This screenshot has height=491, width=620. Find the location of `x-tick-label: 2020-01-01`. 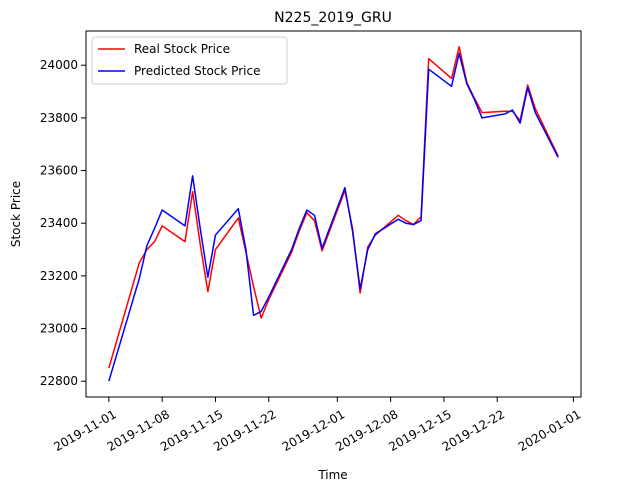

x-tick-label: 2020-01-01 is located at coordinates (549, 430).